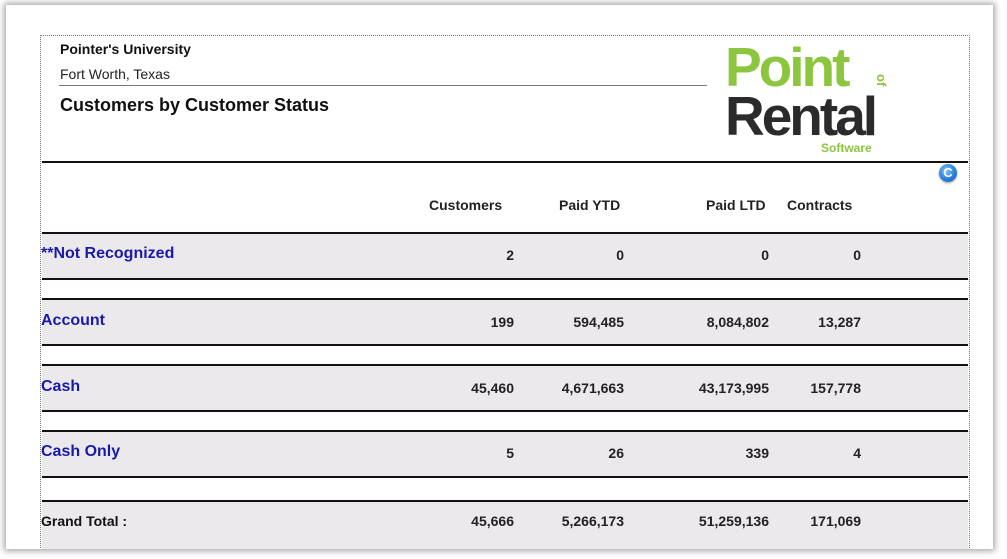 This screenshot has height=559, width=1007. I want to click on cell-paid-ytd: 0, so click(620, 255).